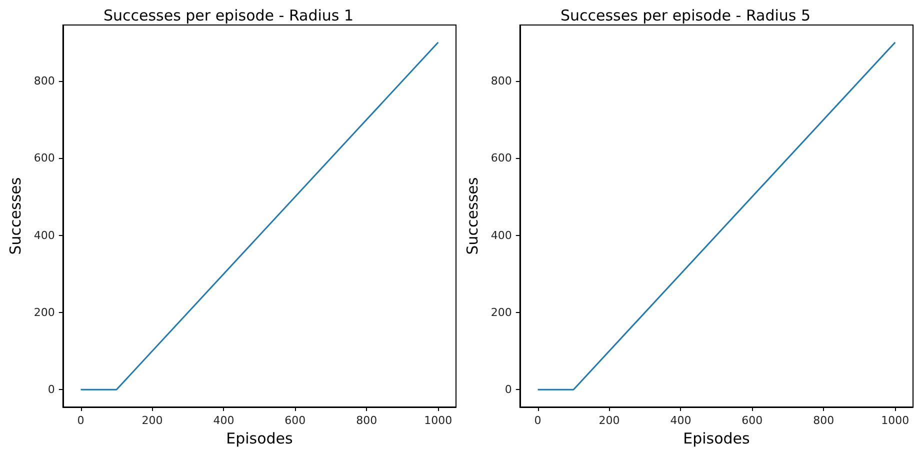 The image size is (914, 452). Describe the element at coordinates (228, 15) in the screenshot. I see `chart-title: Successes per episode - Radius 1` at that location.